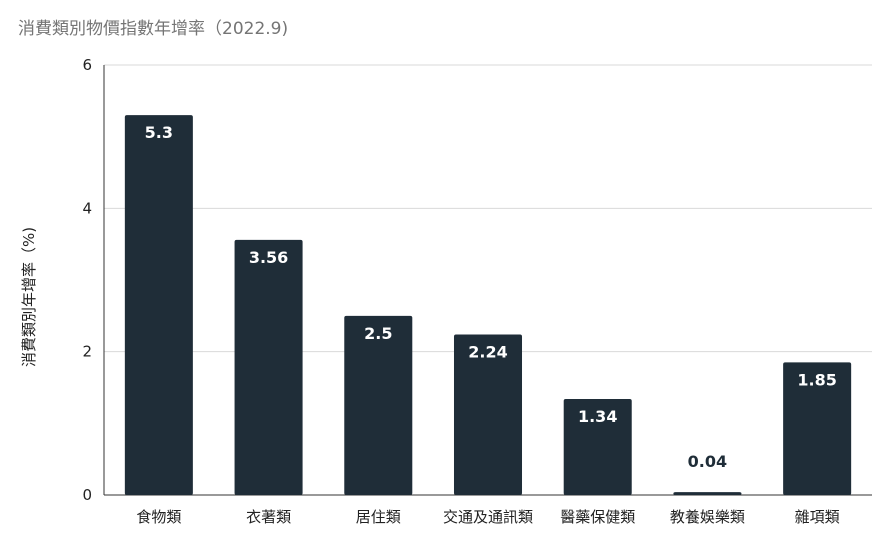 Image resolution: width=875 pixels, height=539 pixels. Describe the element at coordinates (707, 461) in the screenshot. I see `data-label: 0.04` at that location.